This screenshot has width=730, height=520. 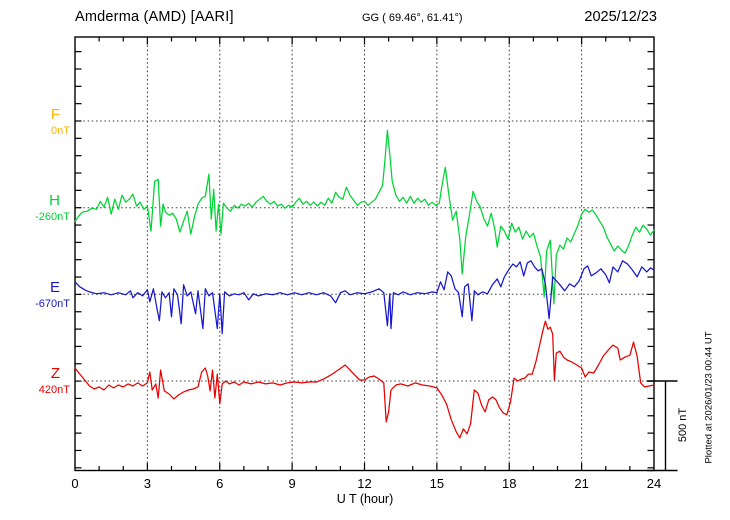 What do you see at coordinates (35, 122) in the screenshot?
I see `component-label-F: F 0nT` at bounding box center [35, 122].